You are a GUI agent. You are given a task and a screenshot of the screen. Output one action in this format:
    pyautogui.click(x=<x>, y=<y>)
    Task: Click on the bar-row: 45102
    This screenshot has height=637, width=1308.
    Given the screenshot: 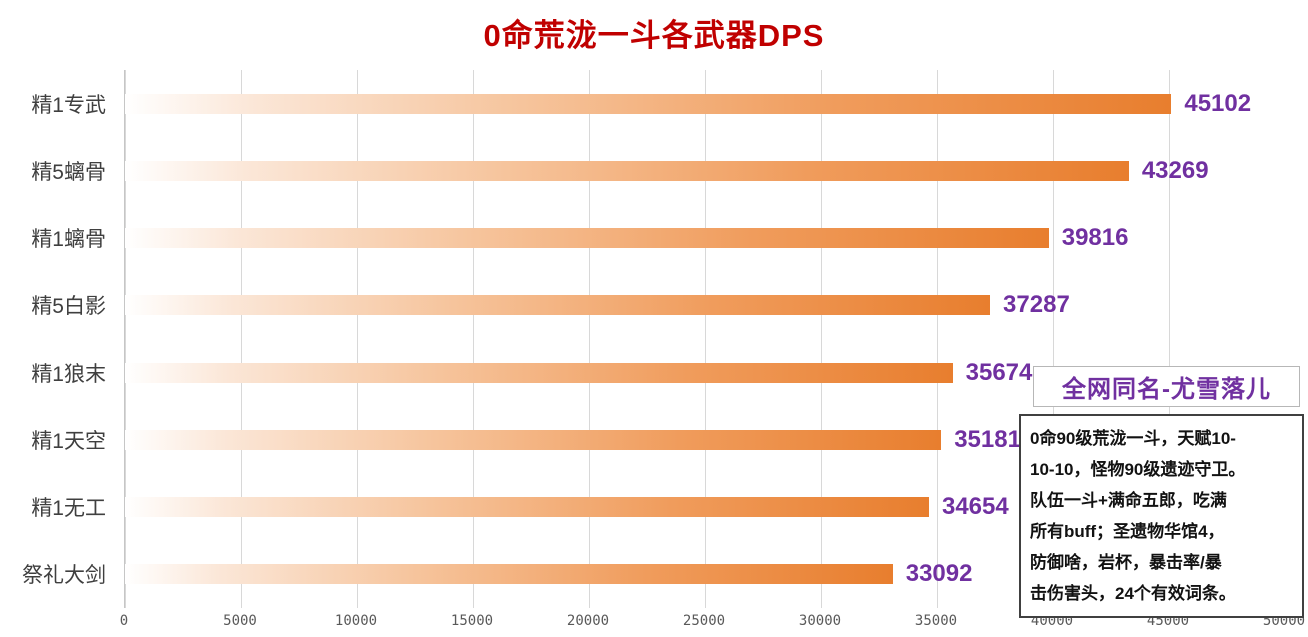 What is the action you would take?
    pyautogui.click(x=705, y=103)
    